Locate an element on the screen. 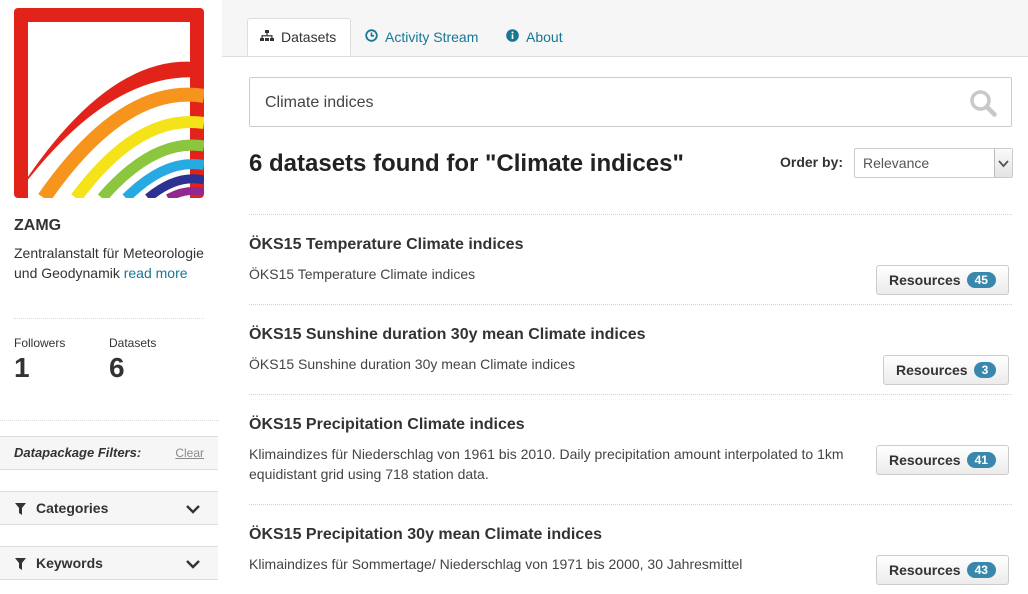 The height and width of the screenshot is (594, 1028). tab-datasets: Datasets is located at coordinates (299, 37).